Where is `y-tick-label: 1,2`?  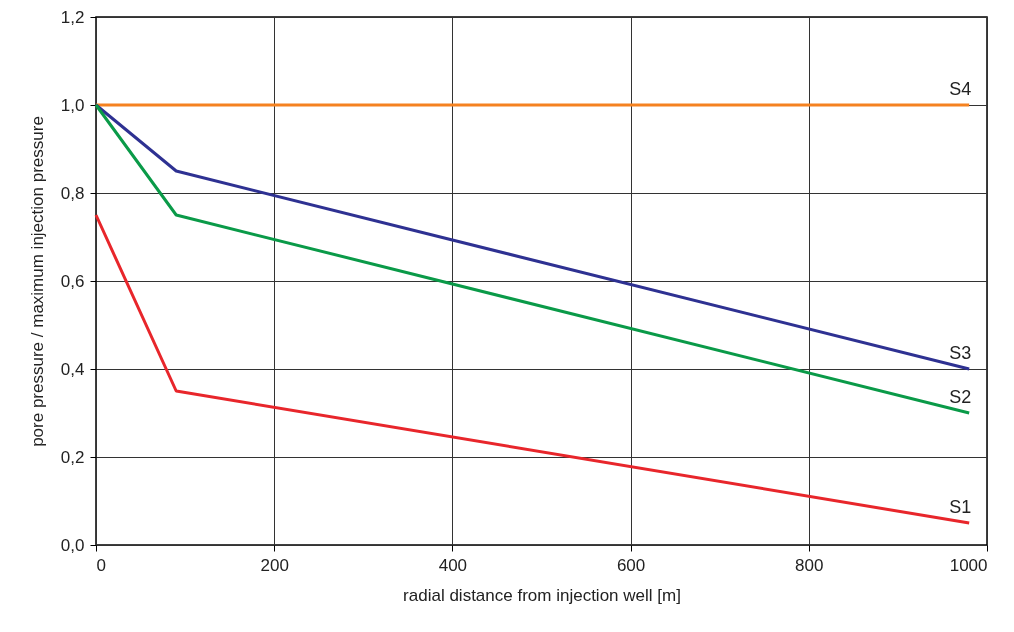 y-tick-label: 1,2 is located at coordinates (72, 17).